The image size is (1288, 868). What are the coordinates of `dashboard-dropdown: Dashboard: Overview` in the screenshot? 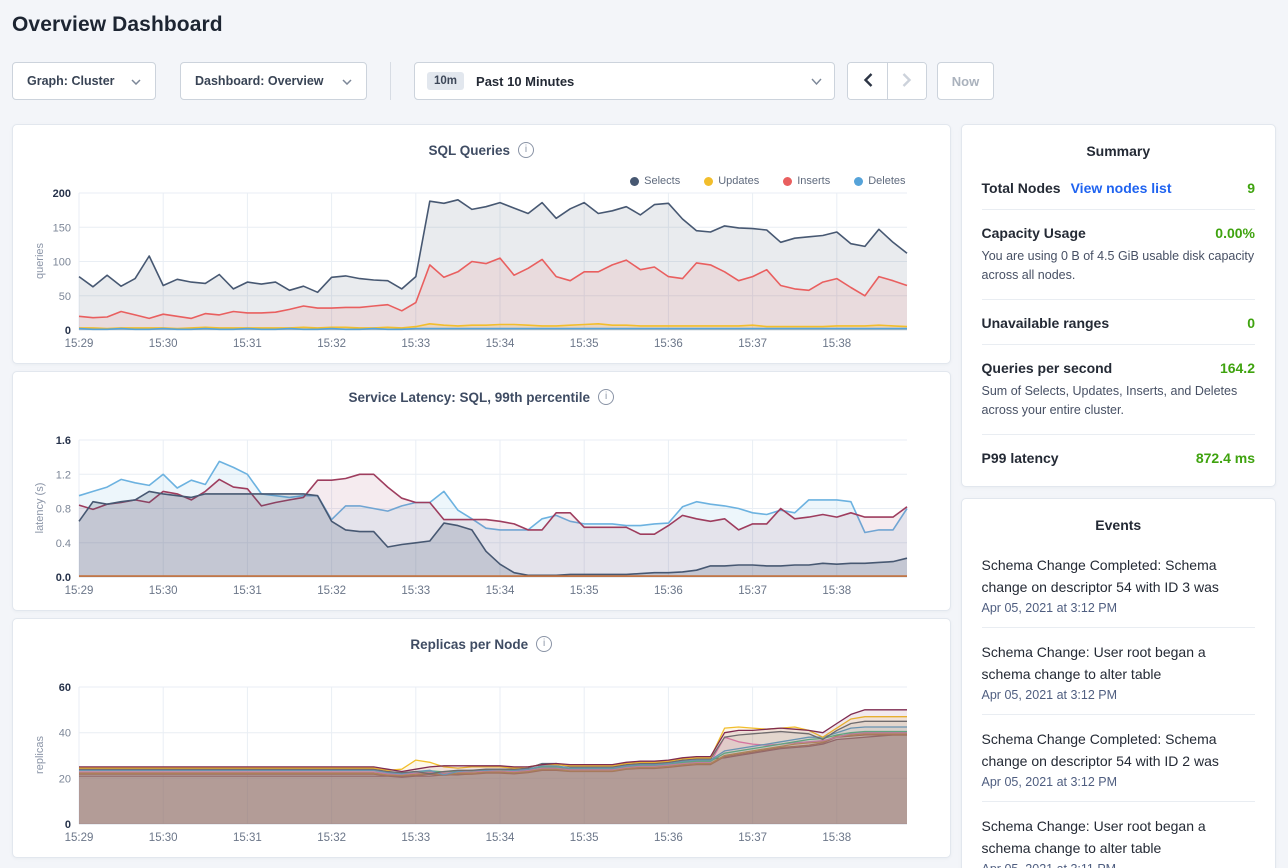 It's located at (273, 81).